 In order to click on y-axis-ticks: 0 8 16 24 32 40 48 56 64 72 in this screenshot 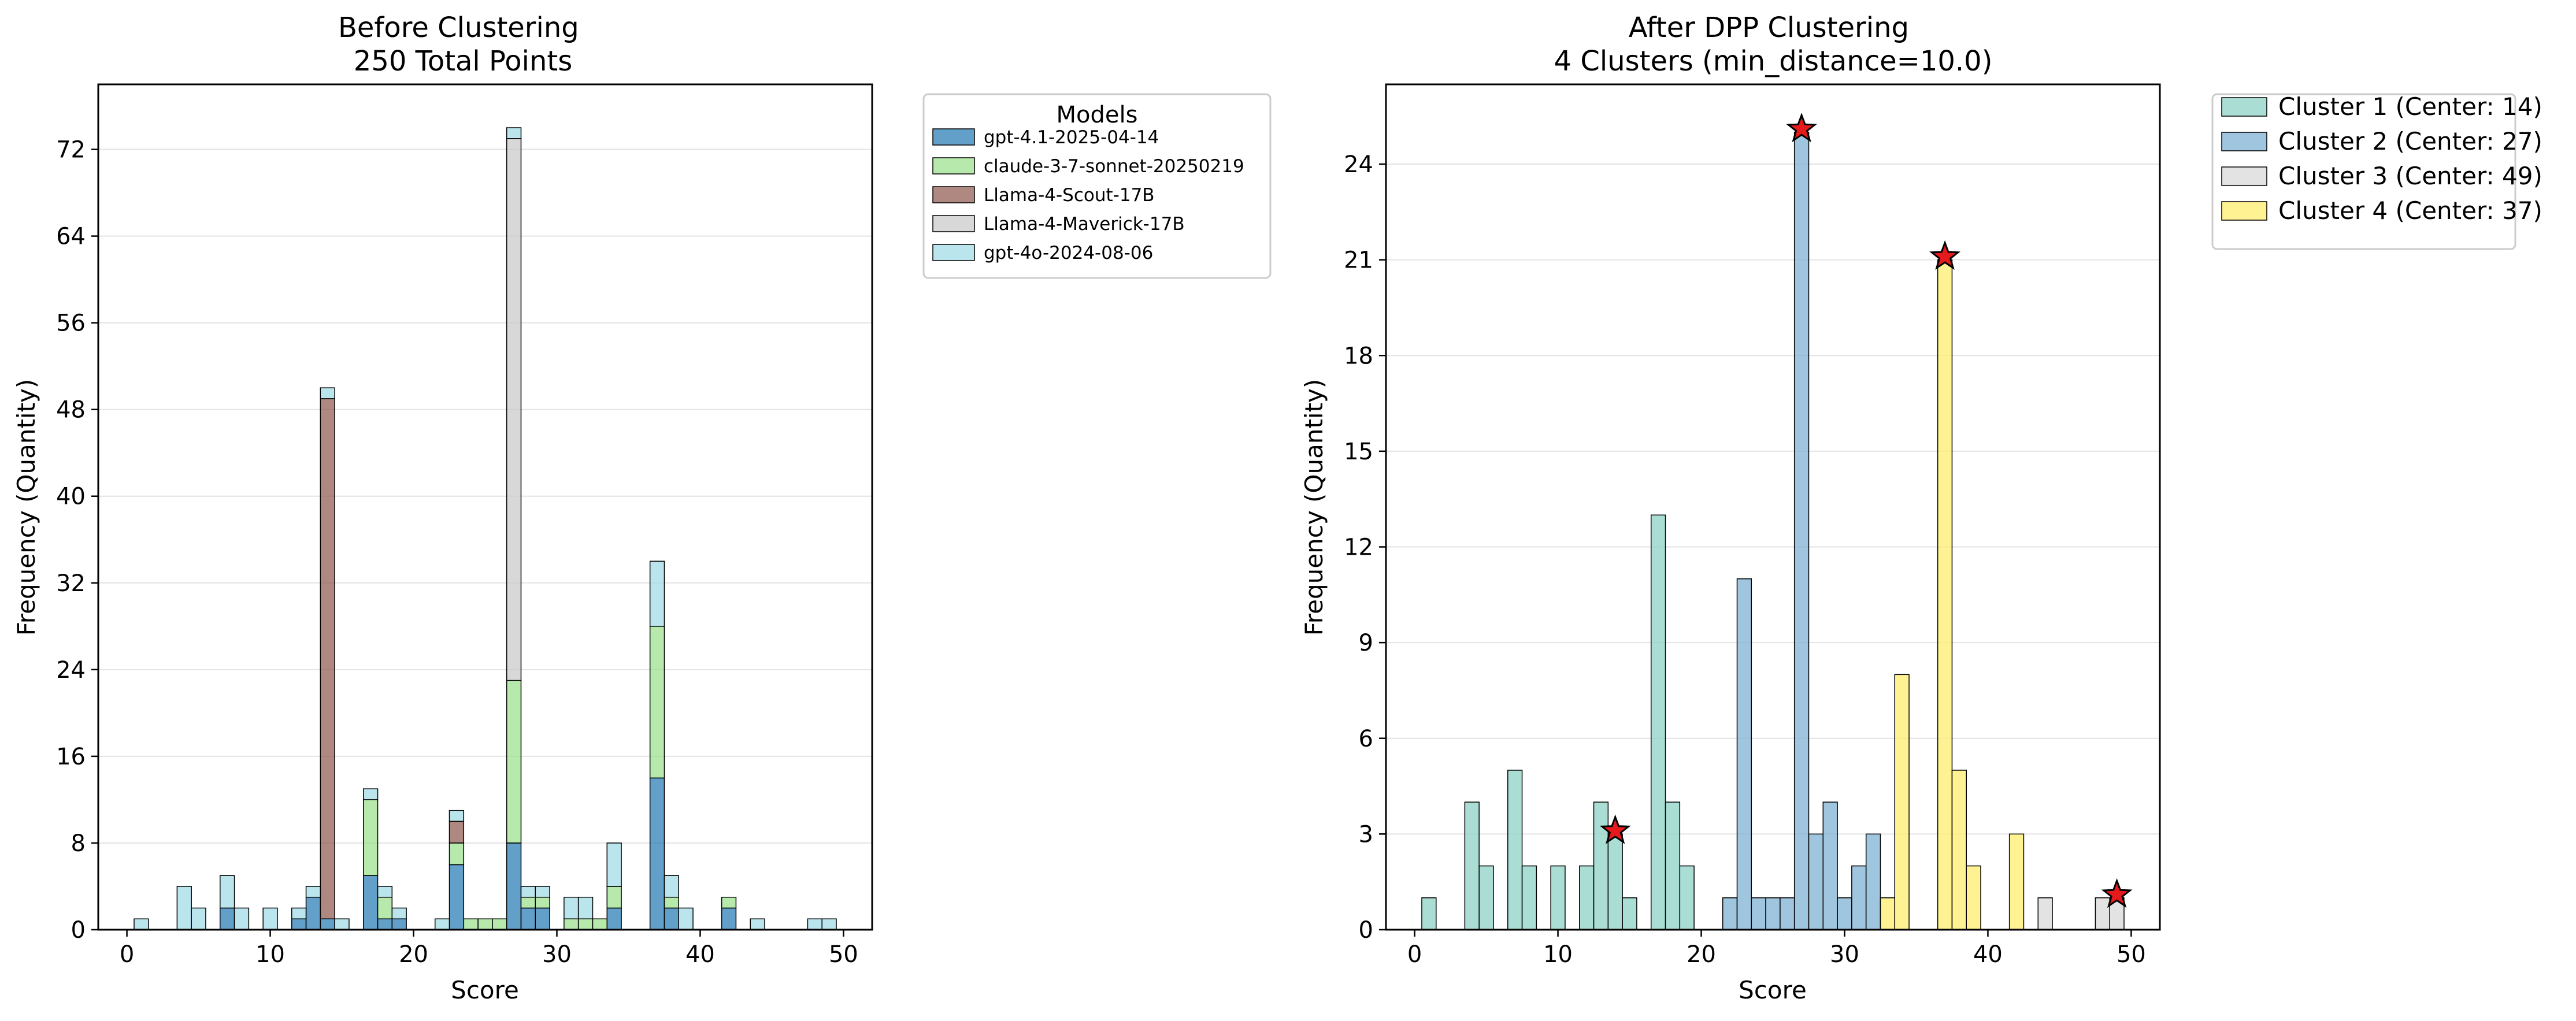, I will do `click(77, 540)`.